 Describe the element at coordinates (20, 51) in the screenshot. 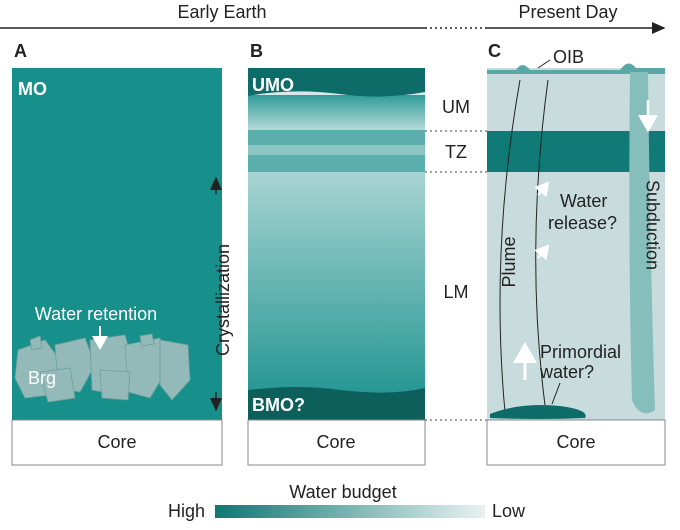

I see `panel-label: A` at that location.